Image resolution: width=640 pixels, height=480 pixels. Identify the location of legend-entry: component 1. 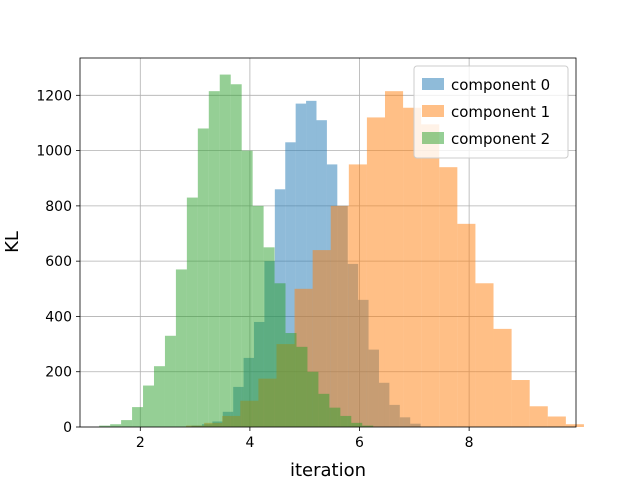
(500, 112).